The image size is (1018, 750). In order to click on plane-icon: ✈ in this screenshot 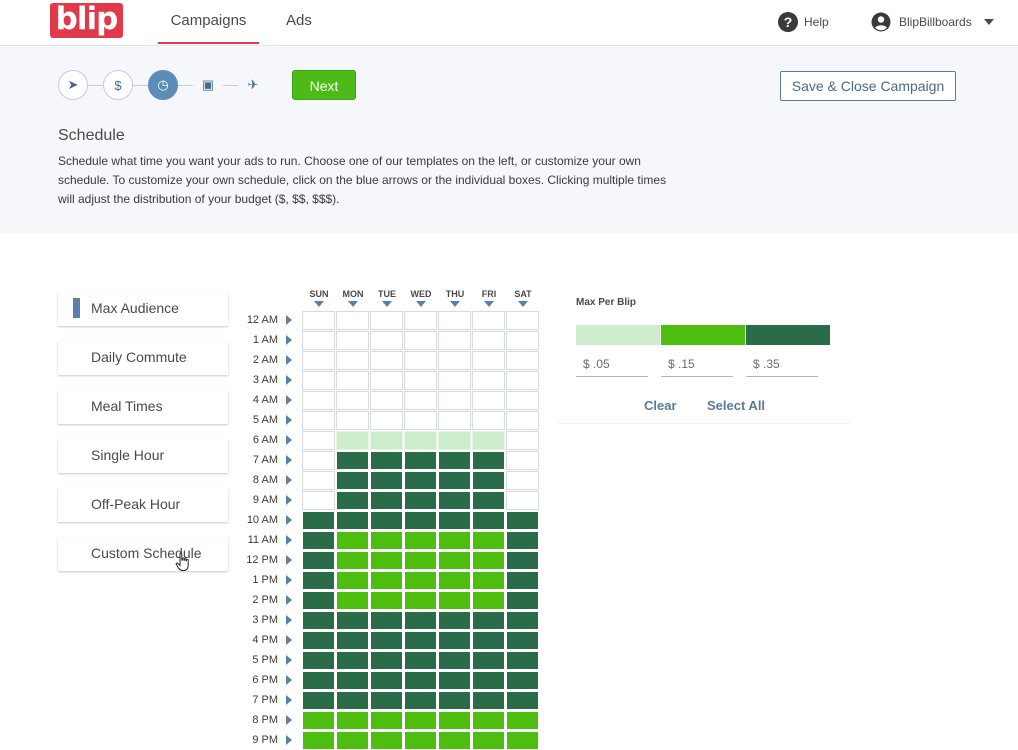, I will do `click(253, 84)`.